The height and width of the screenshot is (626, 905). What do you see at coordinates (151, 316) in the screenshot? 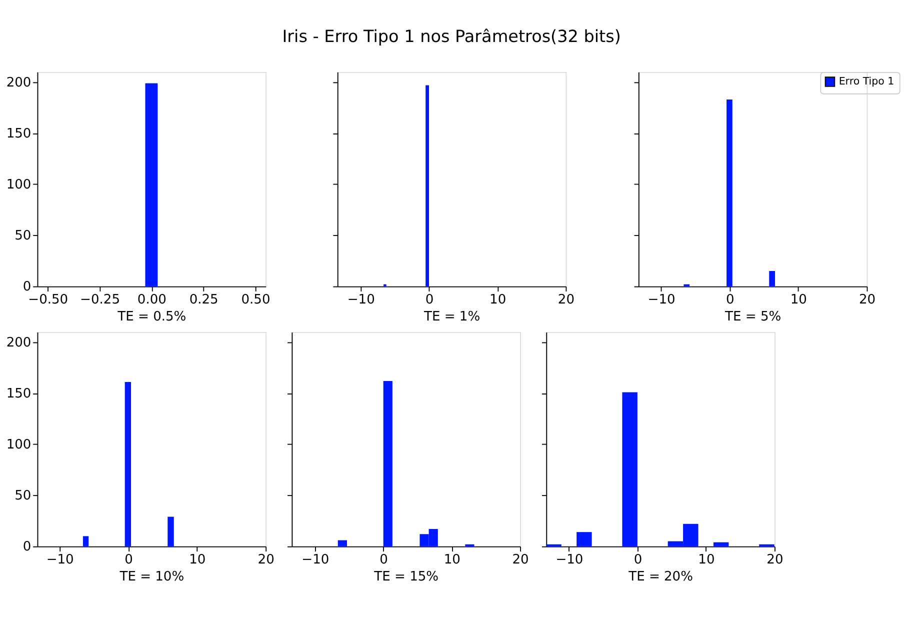
I see `x-axis-title: TE = 0.5%` at bounding box center [151, 316].